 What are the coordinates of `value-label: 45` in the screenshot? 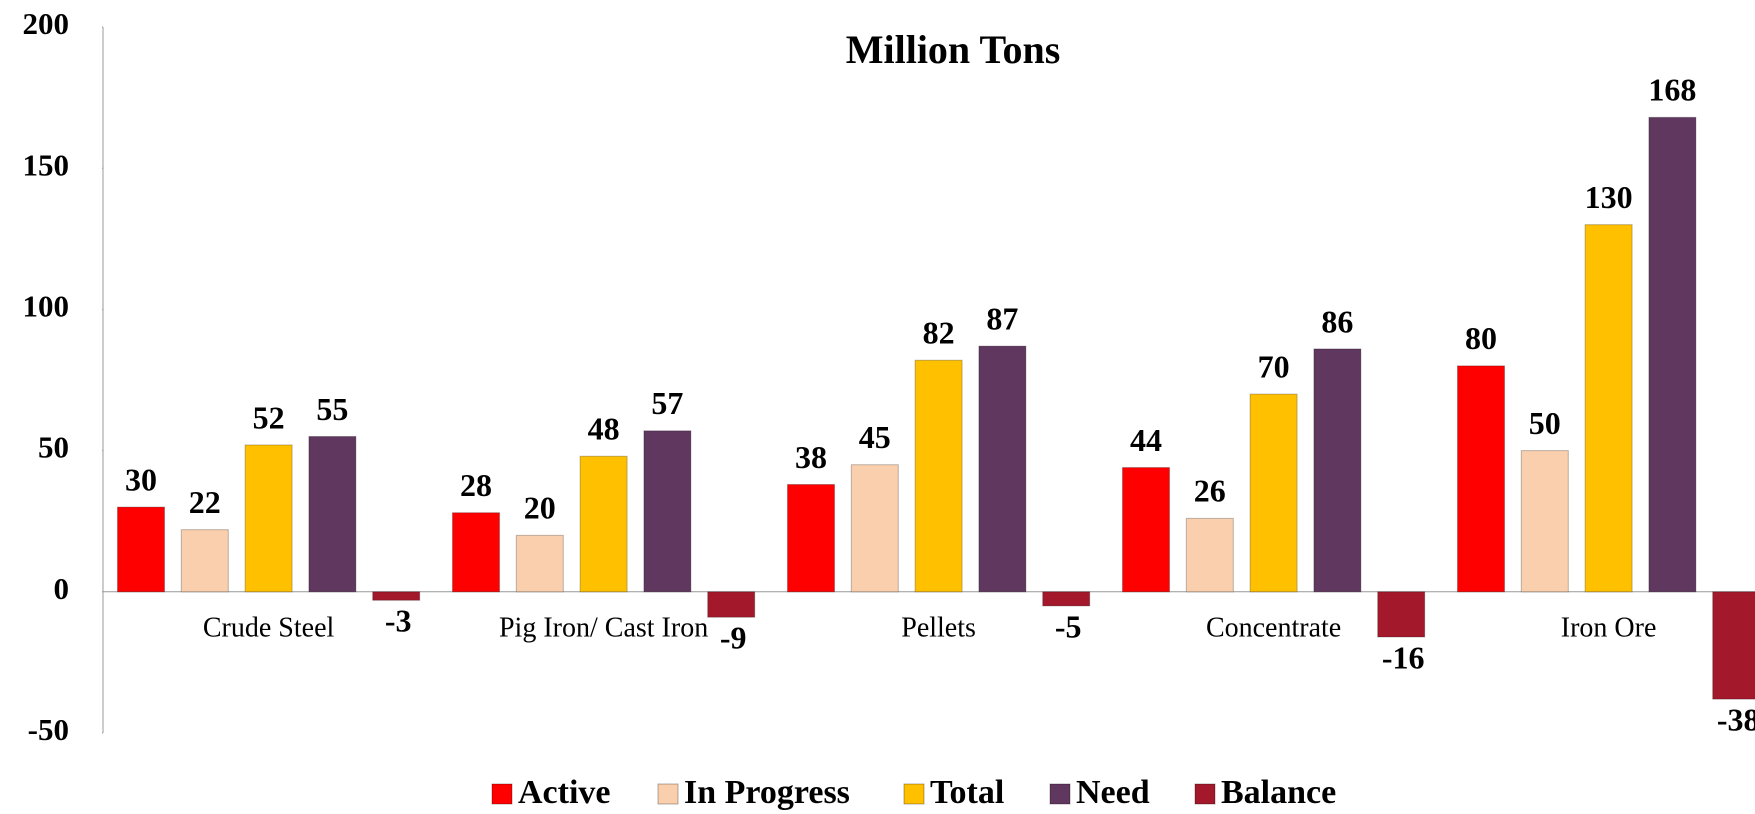 It's located at (875, 437).